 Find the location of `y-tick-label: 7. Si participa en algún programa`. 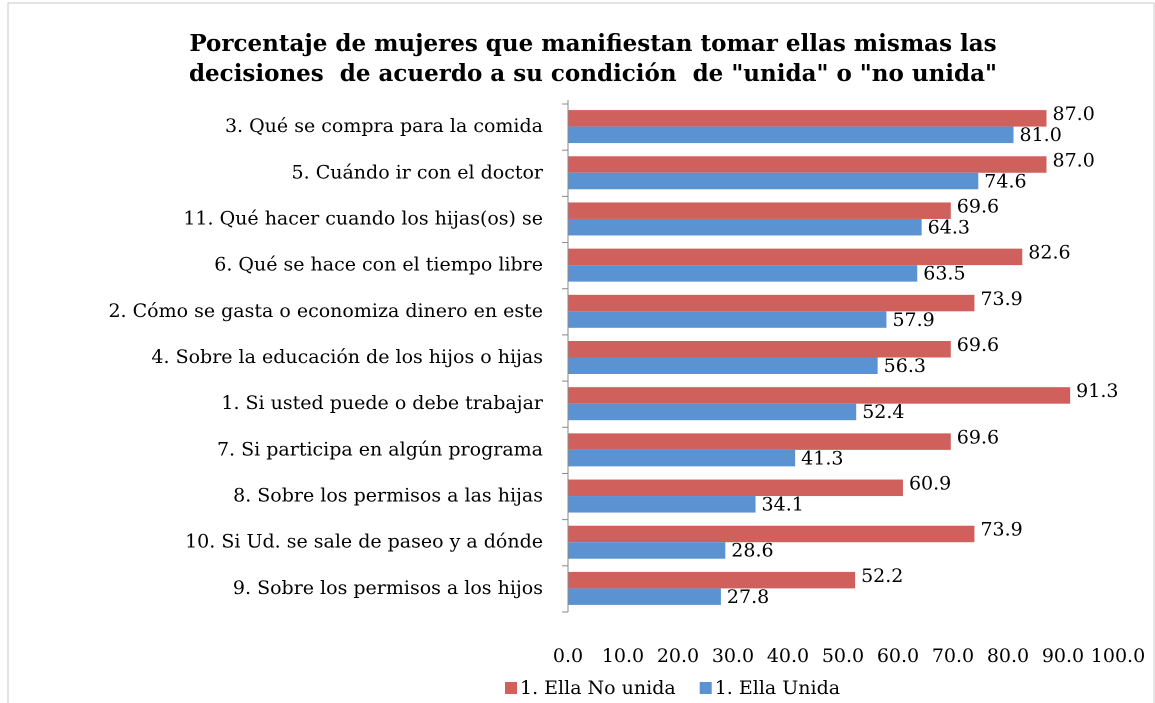

y-tick-label: 7. Si participa en algún programa is located at coordinates (380, 449).